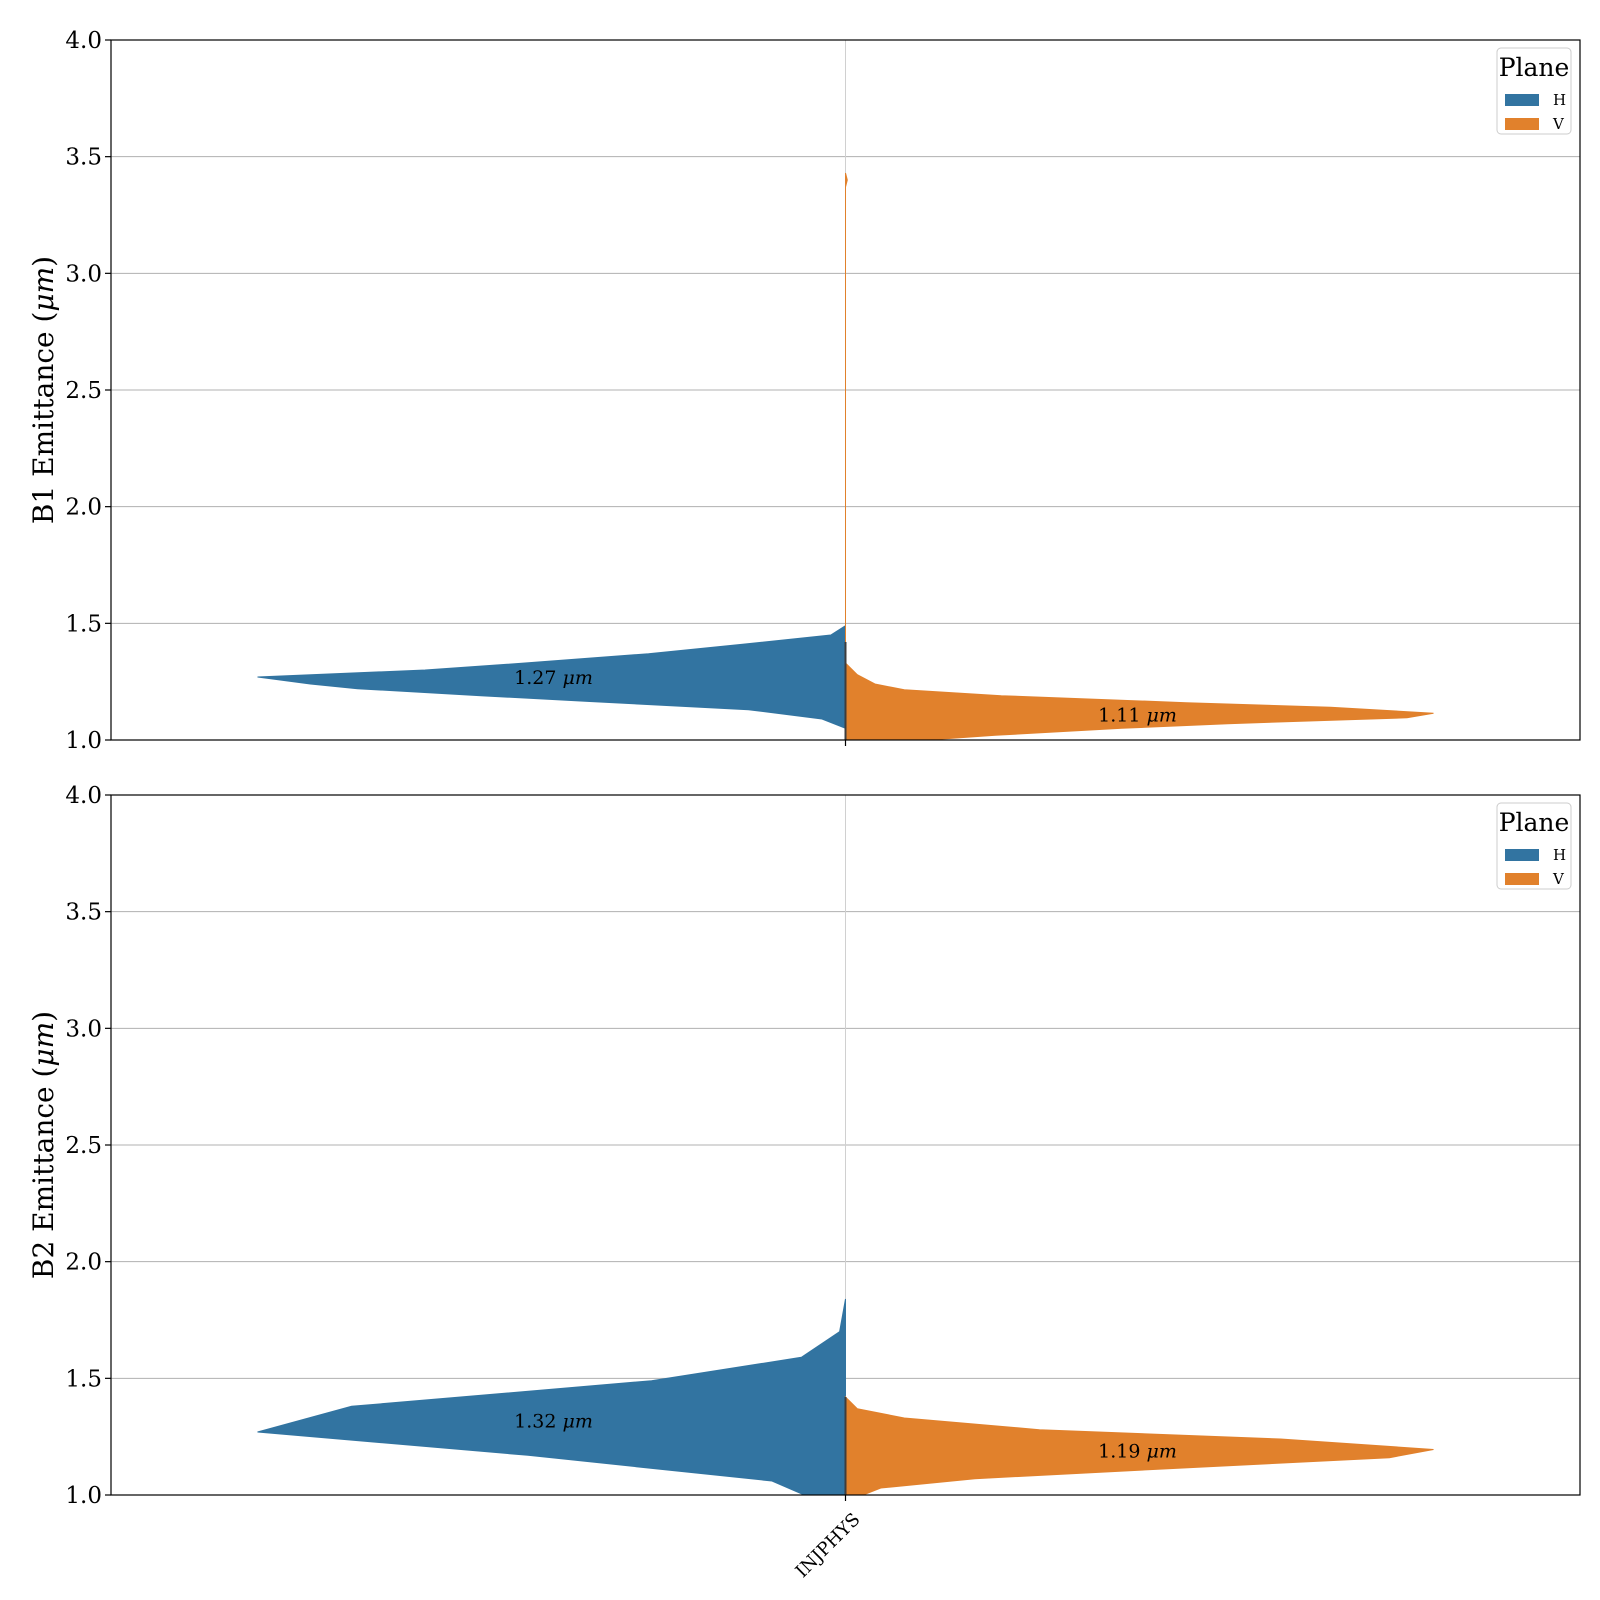 This screenshot has height=1600, width=1600. What do you see at coordinates (1119, 1452) in the screenshot?
I see `annotation-value: 1.19` at bounding box center [1119, 1452].